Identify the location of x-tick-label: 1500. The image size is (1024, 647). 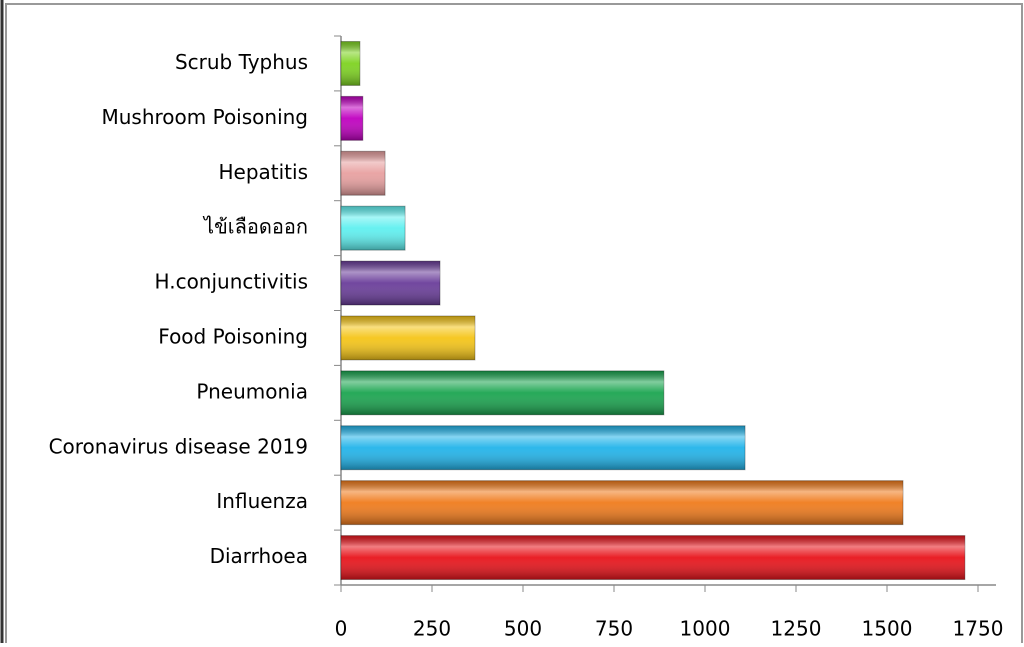
(887, 629).